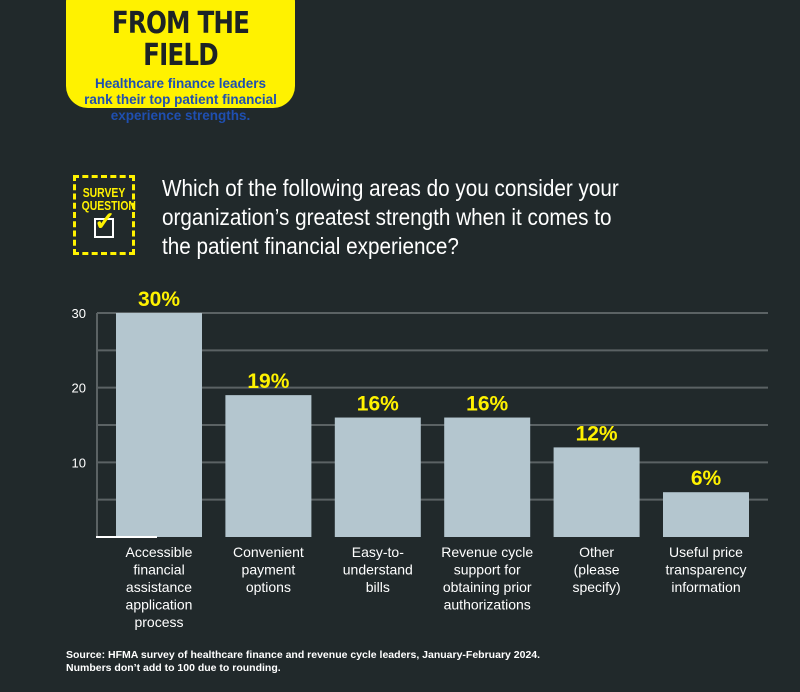 The height and width of the screenshot is (692, 800). What do you see at coordinates (159, 299) in the screenshot?
I see `data-label: 30%` at bounding box center [159, 299].